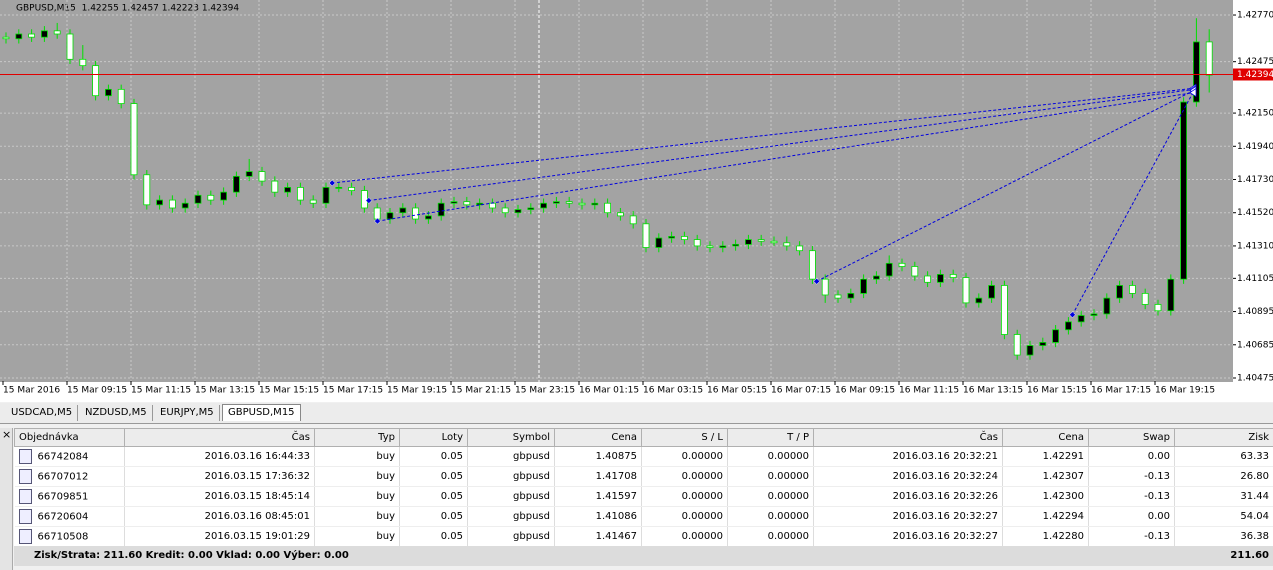 The width and height of the screenshot is (1273, 570). What do you see at coordinates (69, 437) in the screenshot?
I see `column-header: Objednávka` at bounding box center [69, 437].